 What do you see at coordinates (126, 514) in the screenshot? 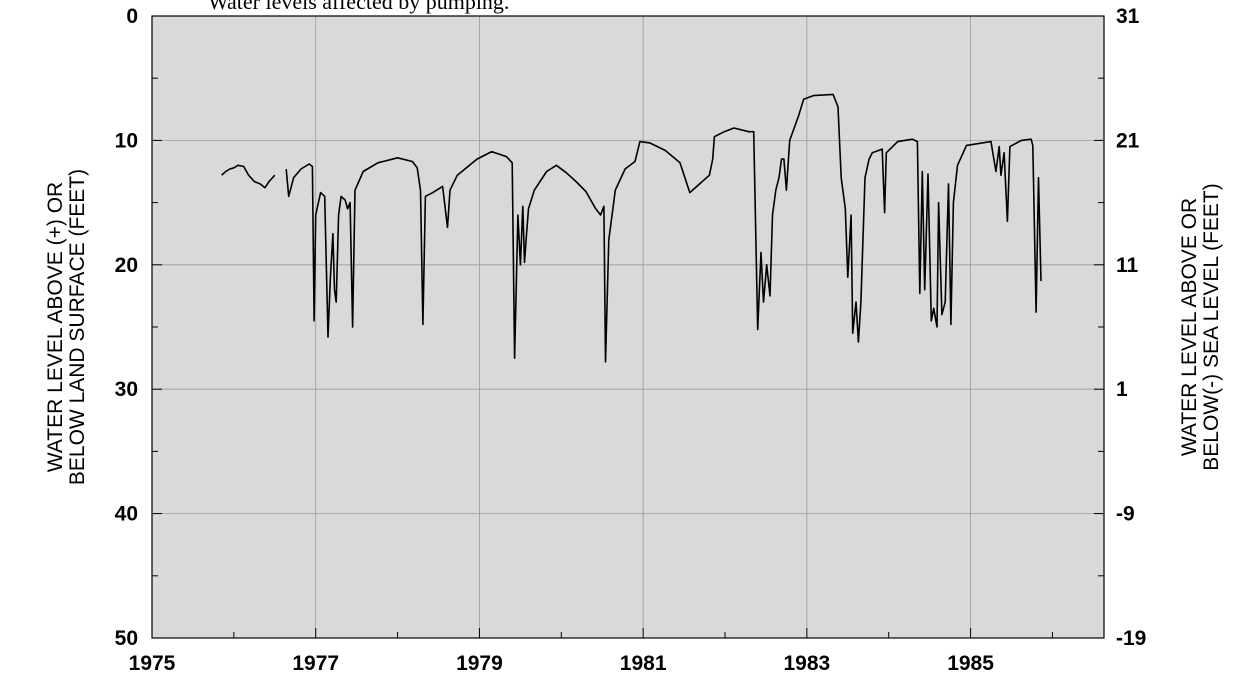
I see `y-tick-label: 40` at bounding box center [126, 514].